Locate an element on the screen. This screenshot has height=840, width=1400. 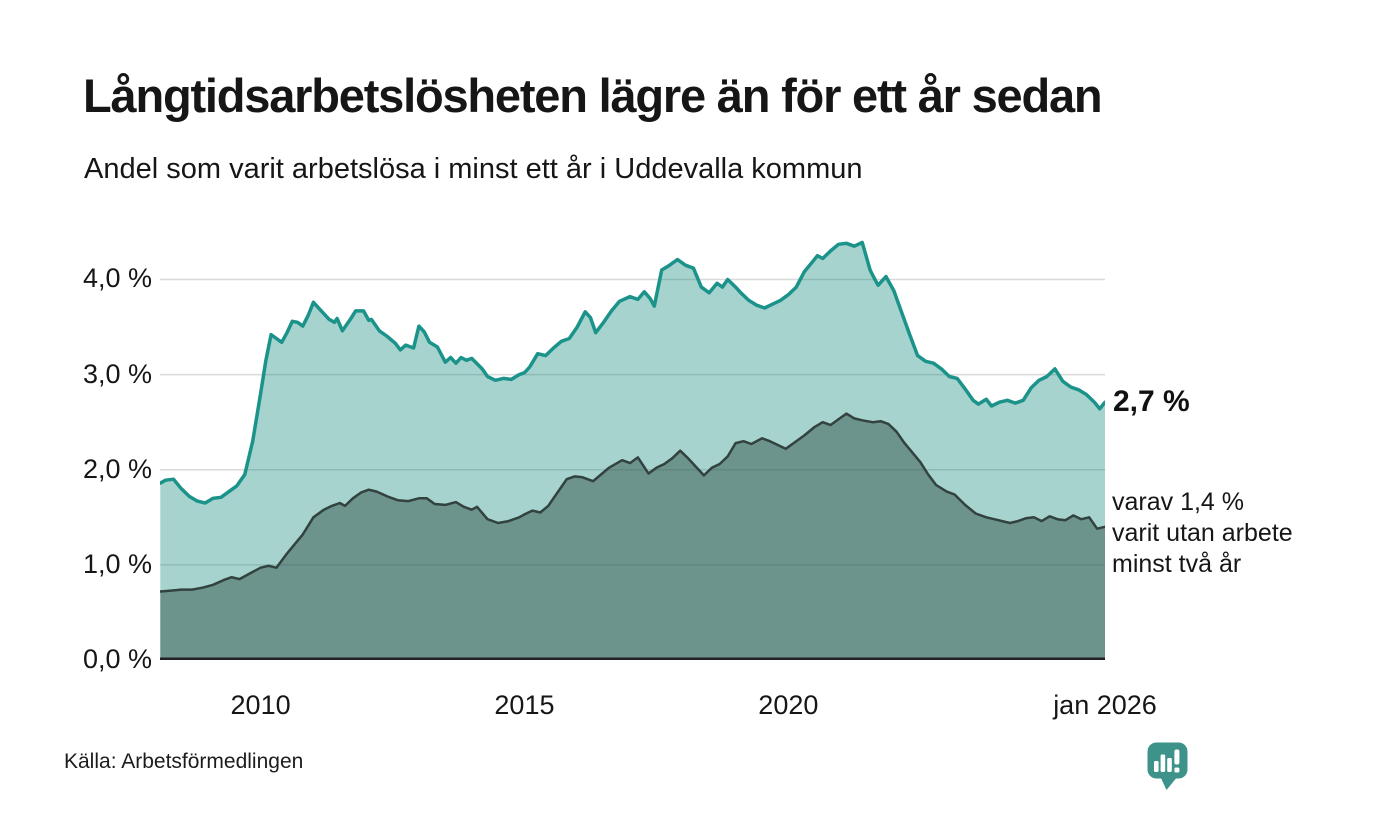
y-tick-label: 3,0 % is located at coordinates (117, 373).